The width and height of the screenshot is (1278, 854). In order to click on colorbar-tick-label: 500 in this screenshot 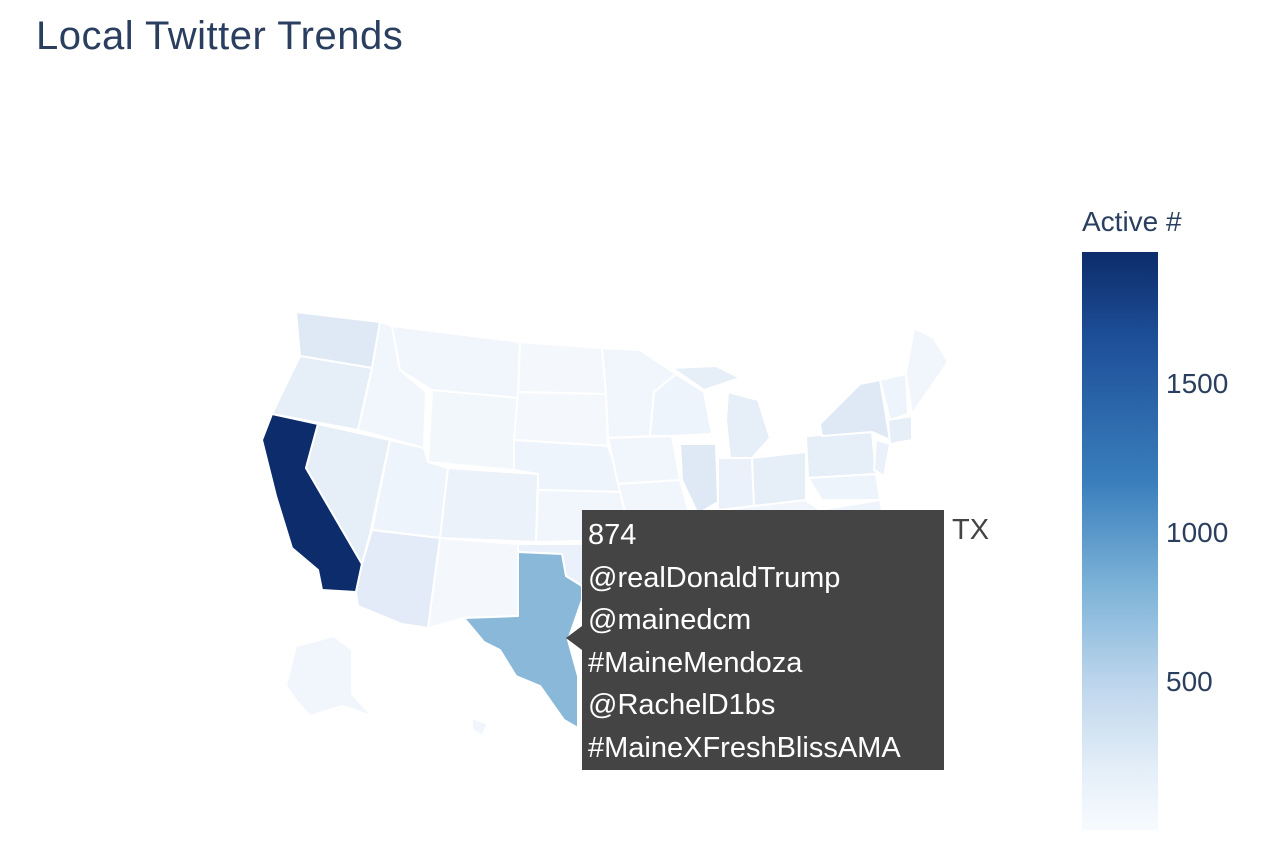, I will do `click(1189, 681)`.